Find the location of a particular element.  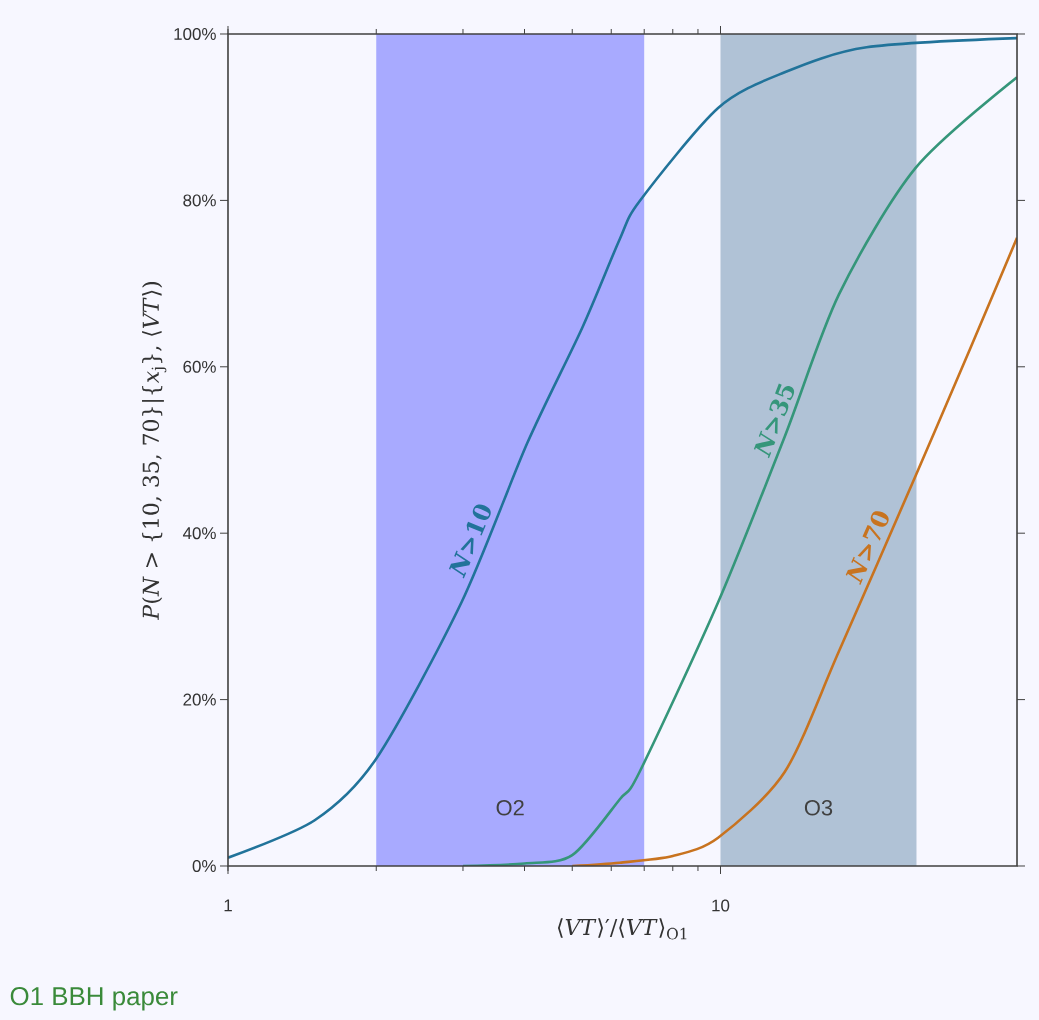

y-tick-label: 0% is located at coordinates (204, 866).